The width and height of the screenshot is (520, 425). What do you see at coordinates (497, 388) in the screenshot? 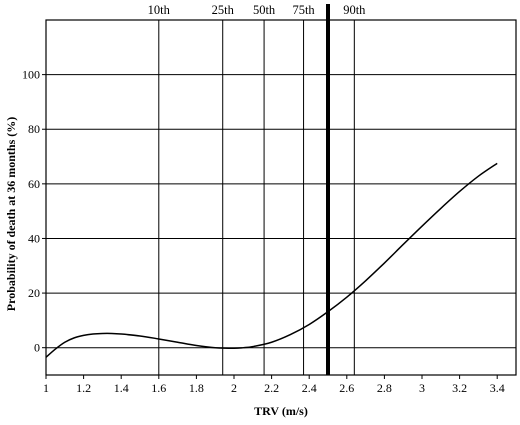
I see `x-tick-label-3.4: 3.4` at bounding box center [497, 388].